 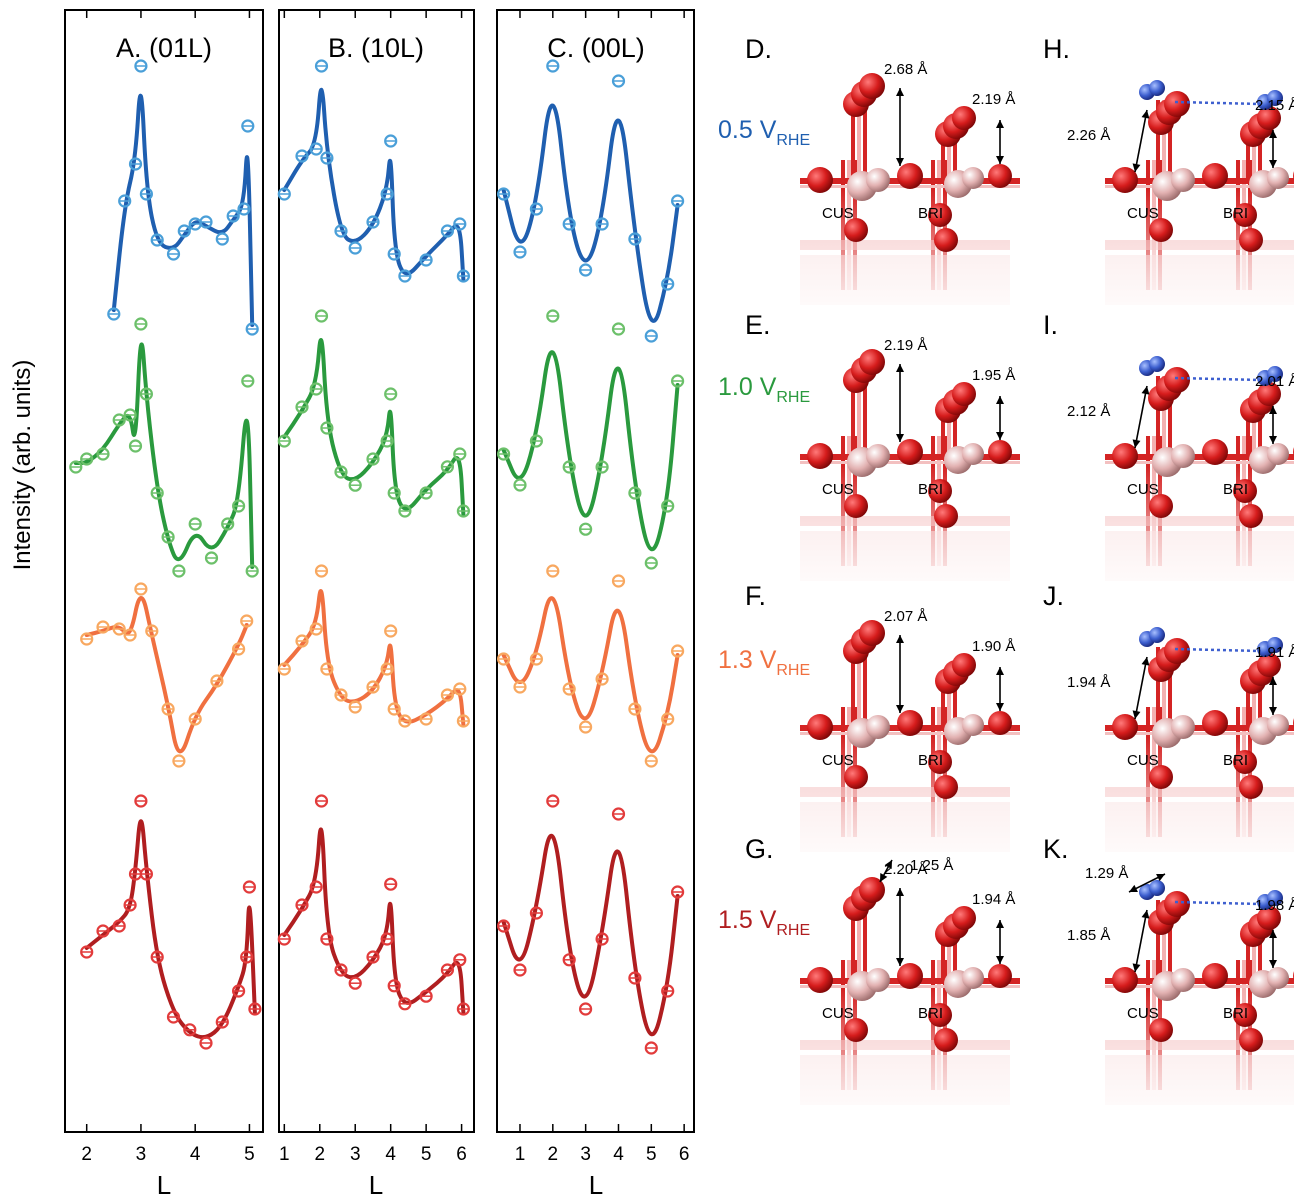 I want to click on panel-letter: F., so click(x=755, y=596).